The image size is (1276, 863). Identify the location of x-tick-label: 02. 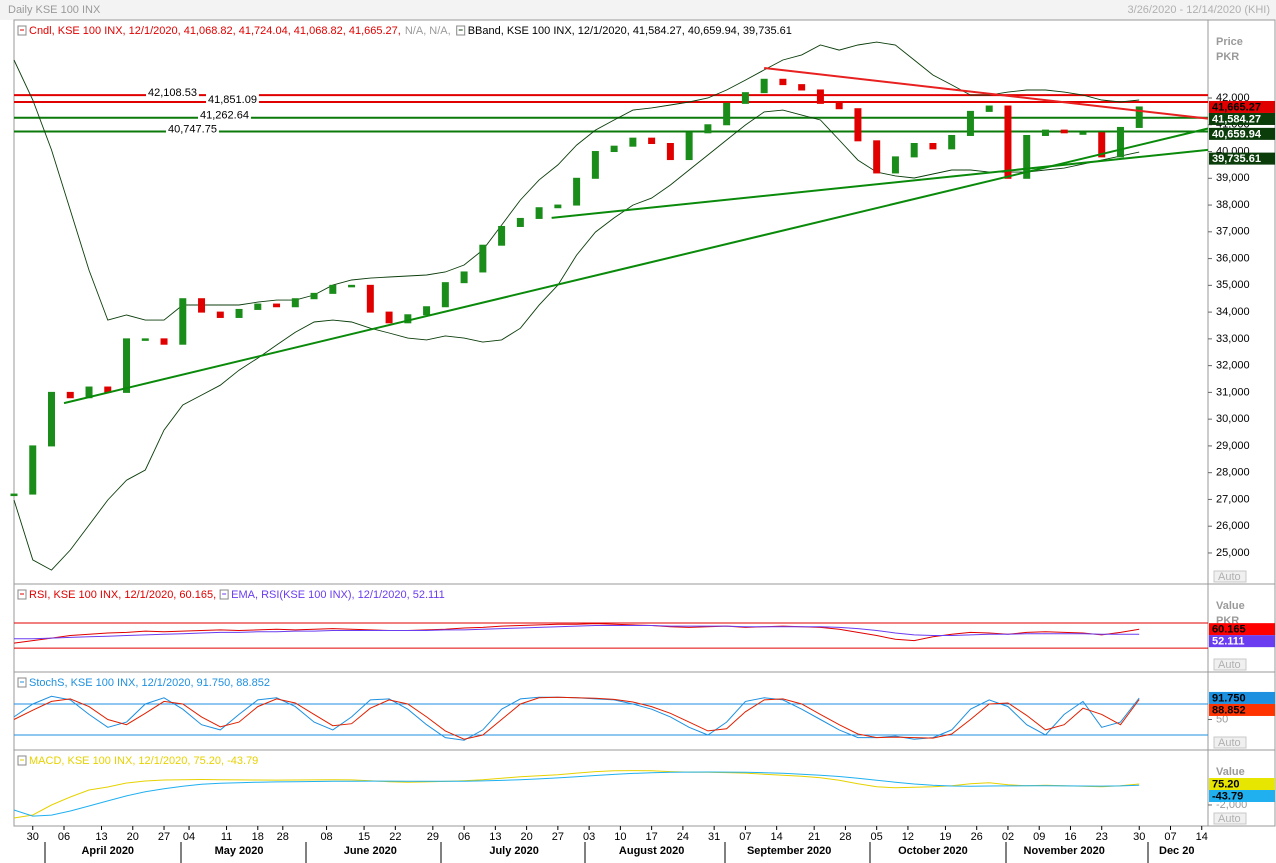
(1008, 837).